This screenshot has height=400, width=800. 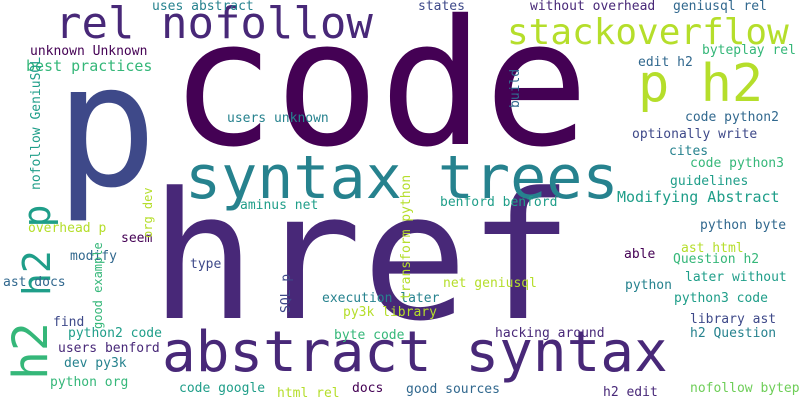 I want to click on word-type: type, so click(x=206, y=264).